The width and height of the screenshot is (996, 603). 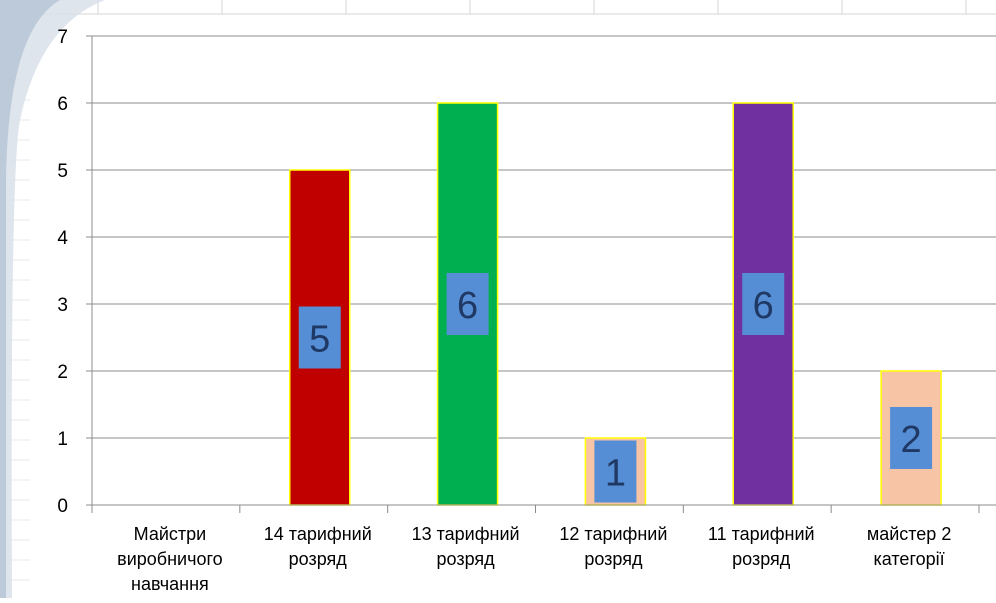 What do you see at coordinates (62, 238) in the screenshot?
I see `y-tick-label: 4` at bounding box center [62, 238].